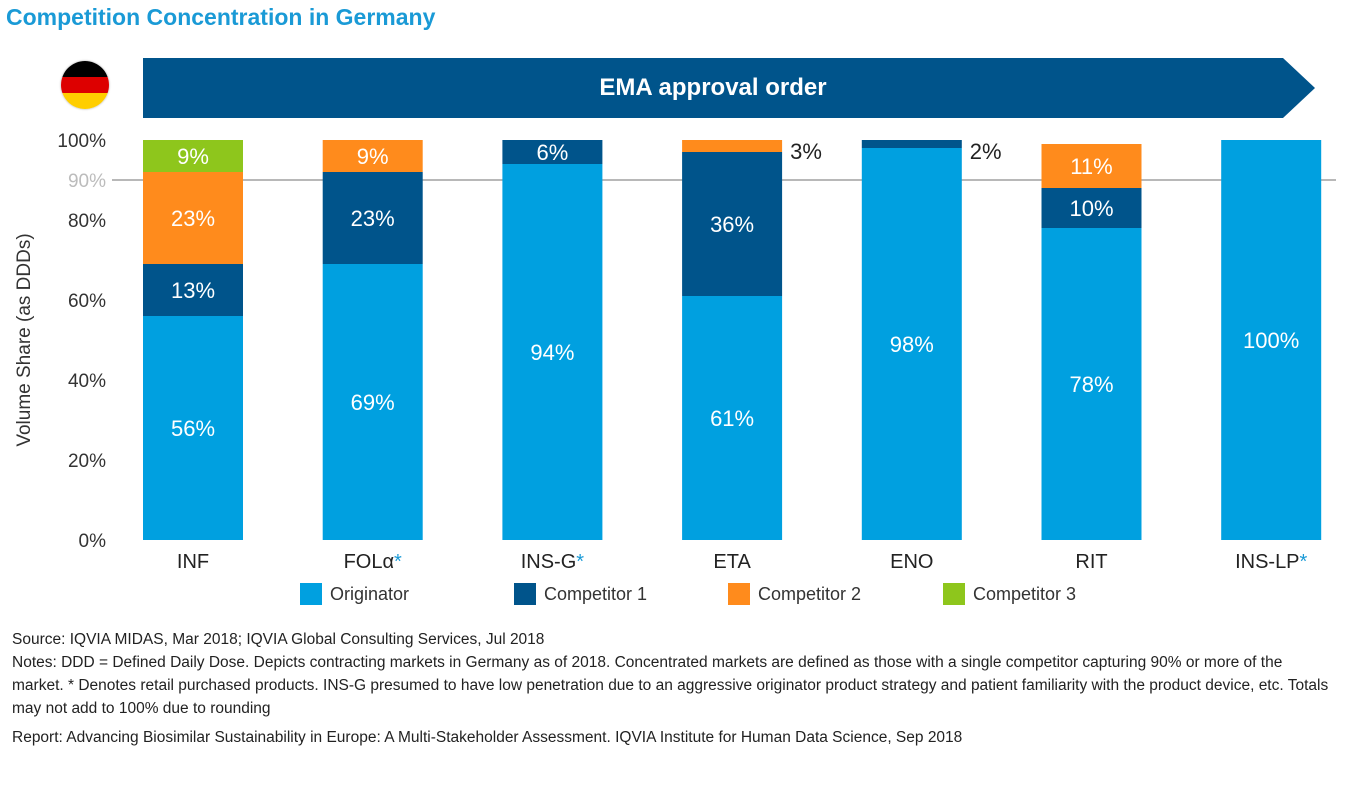 The width and height of the screenshot is (1352, 792). I want to click on data-label: 10%, so click(1091, 208).